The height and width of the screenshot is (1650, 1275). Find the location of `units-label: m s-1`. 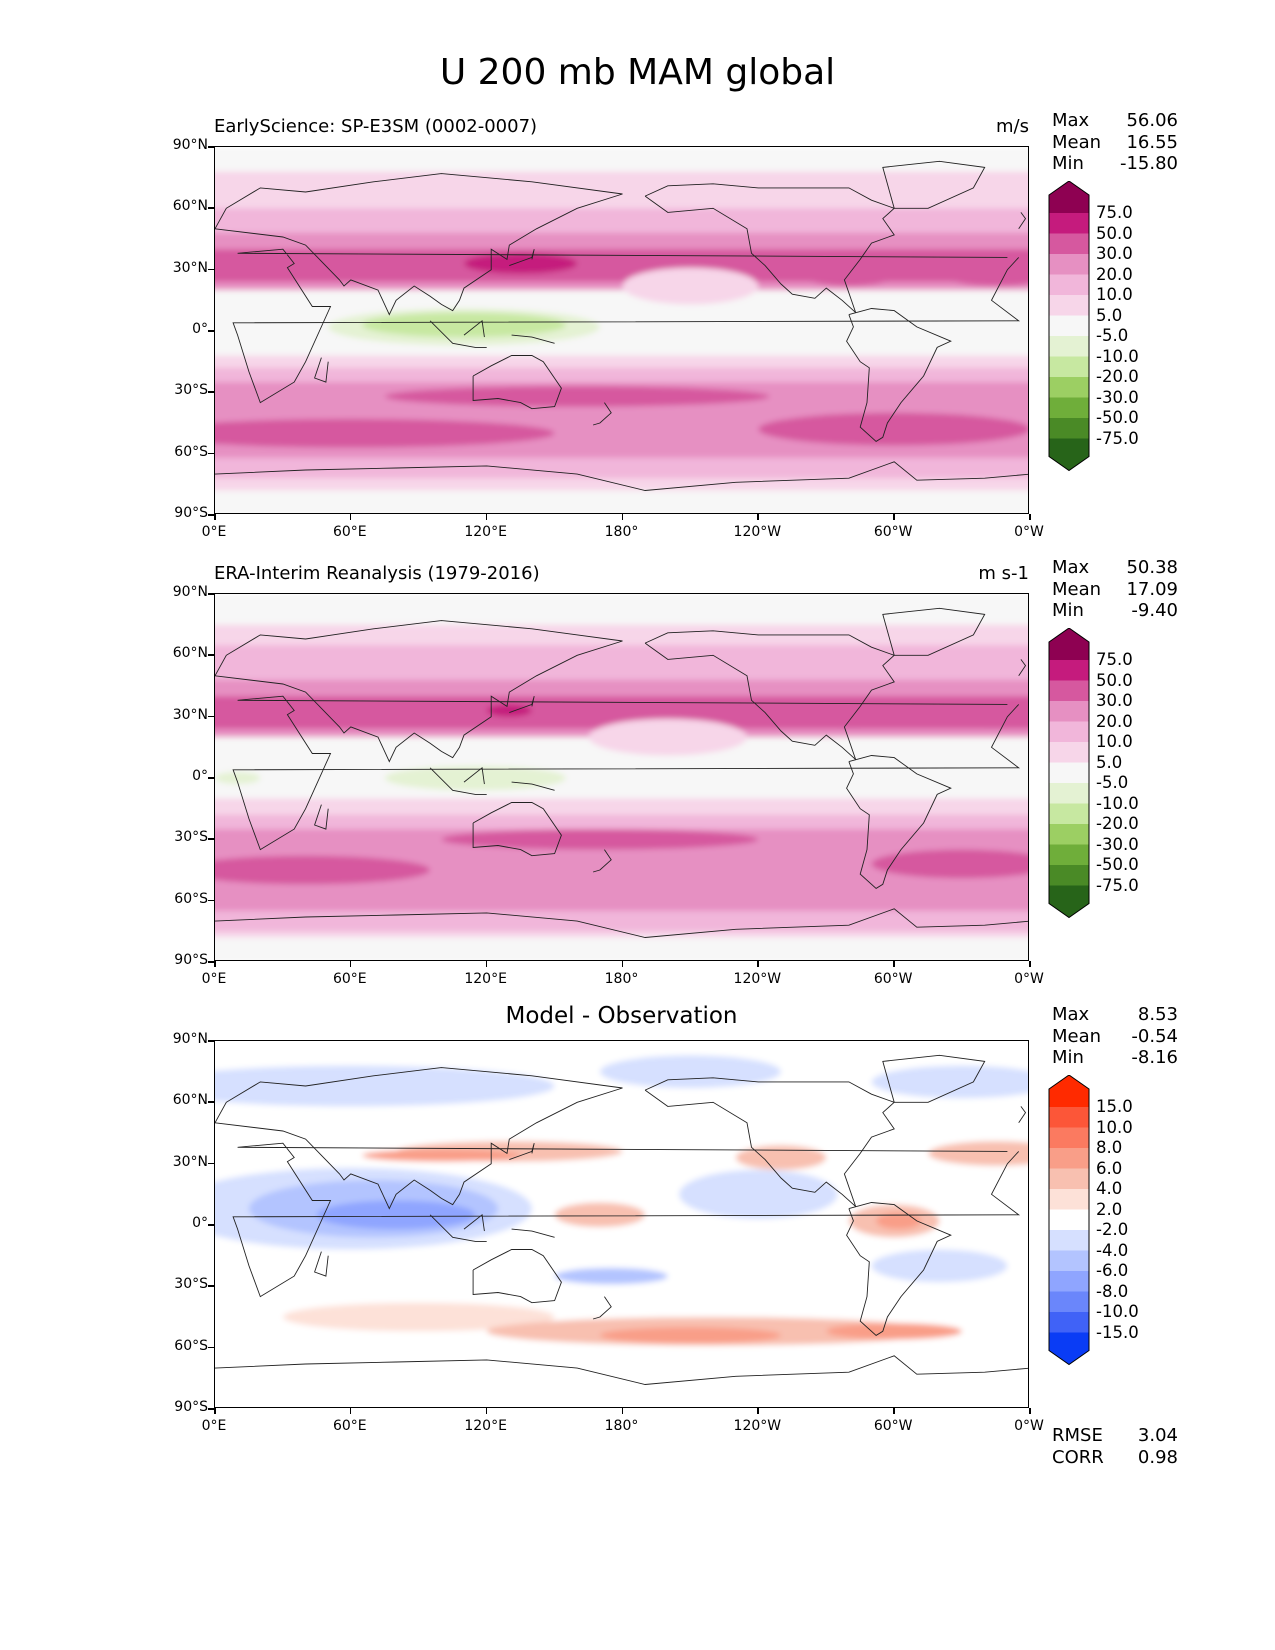

units-label: m s-1 is located at coordinates (1003, 573).